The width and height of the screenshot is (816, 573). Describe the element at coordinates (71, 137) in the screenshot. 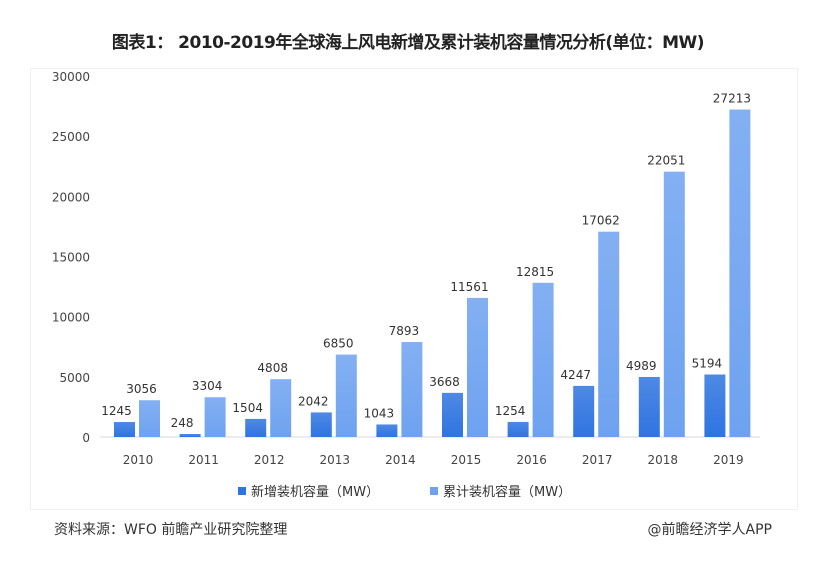

I see `y-tick-label: 25000` at that location.